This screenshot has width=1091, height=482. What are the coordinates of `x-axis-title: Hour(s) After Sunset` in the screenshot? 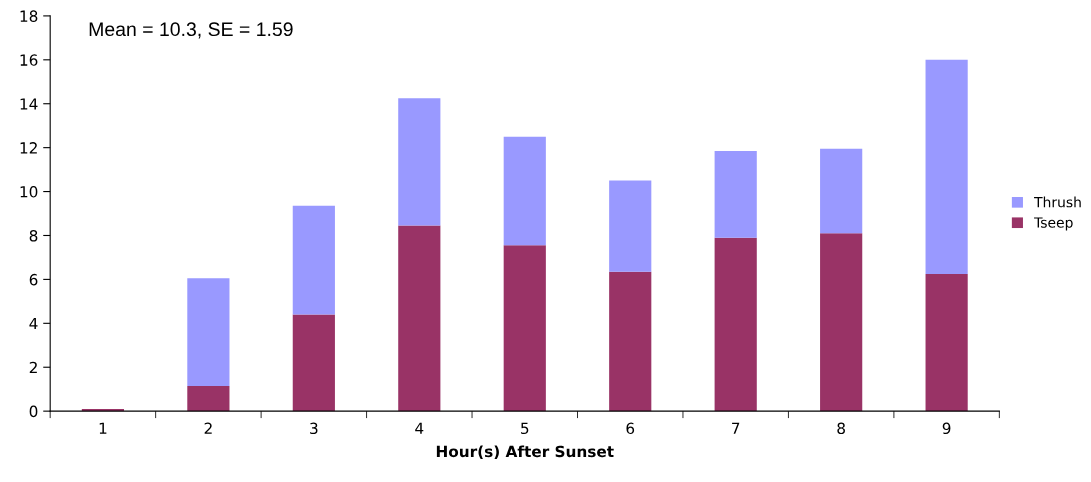 It's located at (525, 452).